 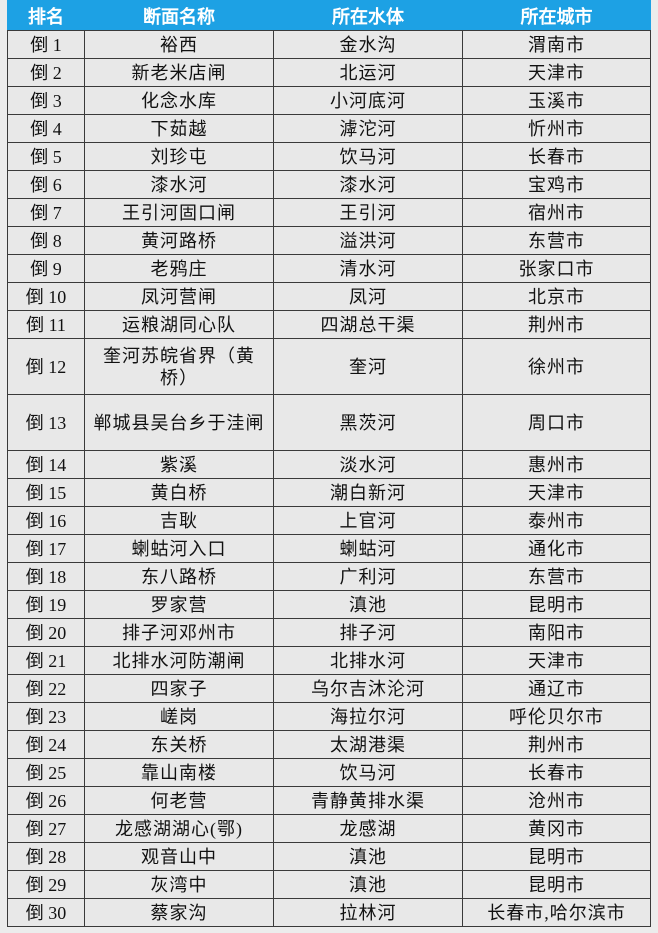 I want to click on table-row: 倒 1 裕西 金水沟 渭南市, so click(x=329, y=44).